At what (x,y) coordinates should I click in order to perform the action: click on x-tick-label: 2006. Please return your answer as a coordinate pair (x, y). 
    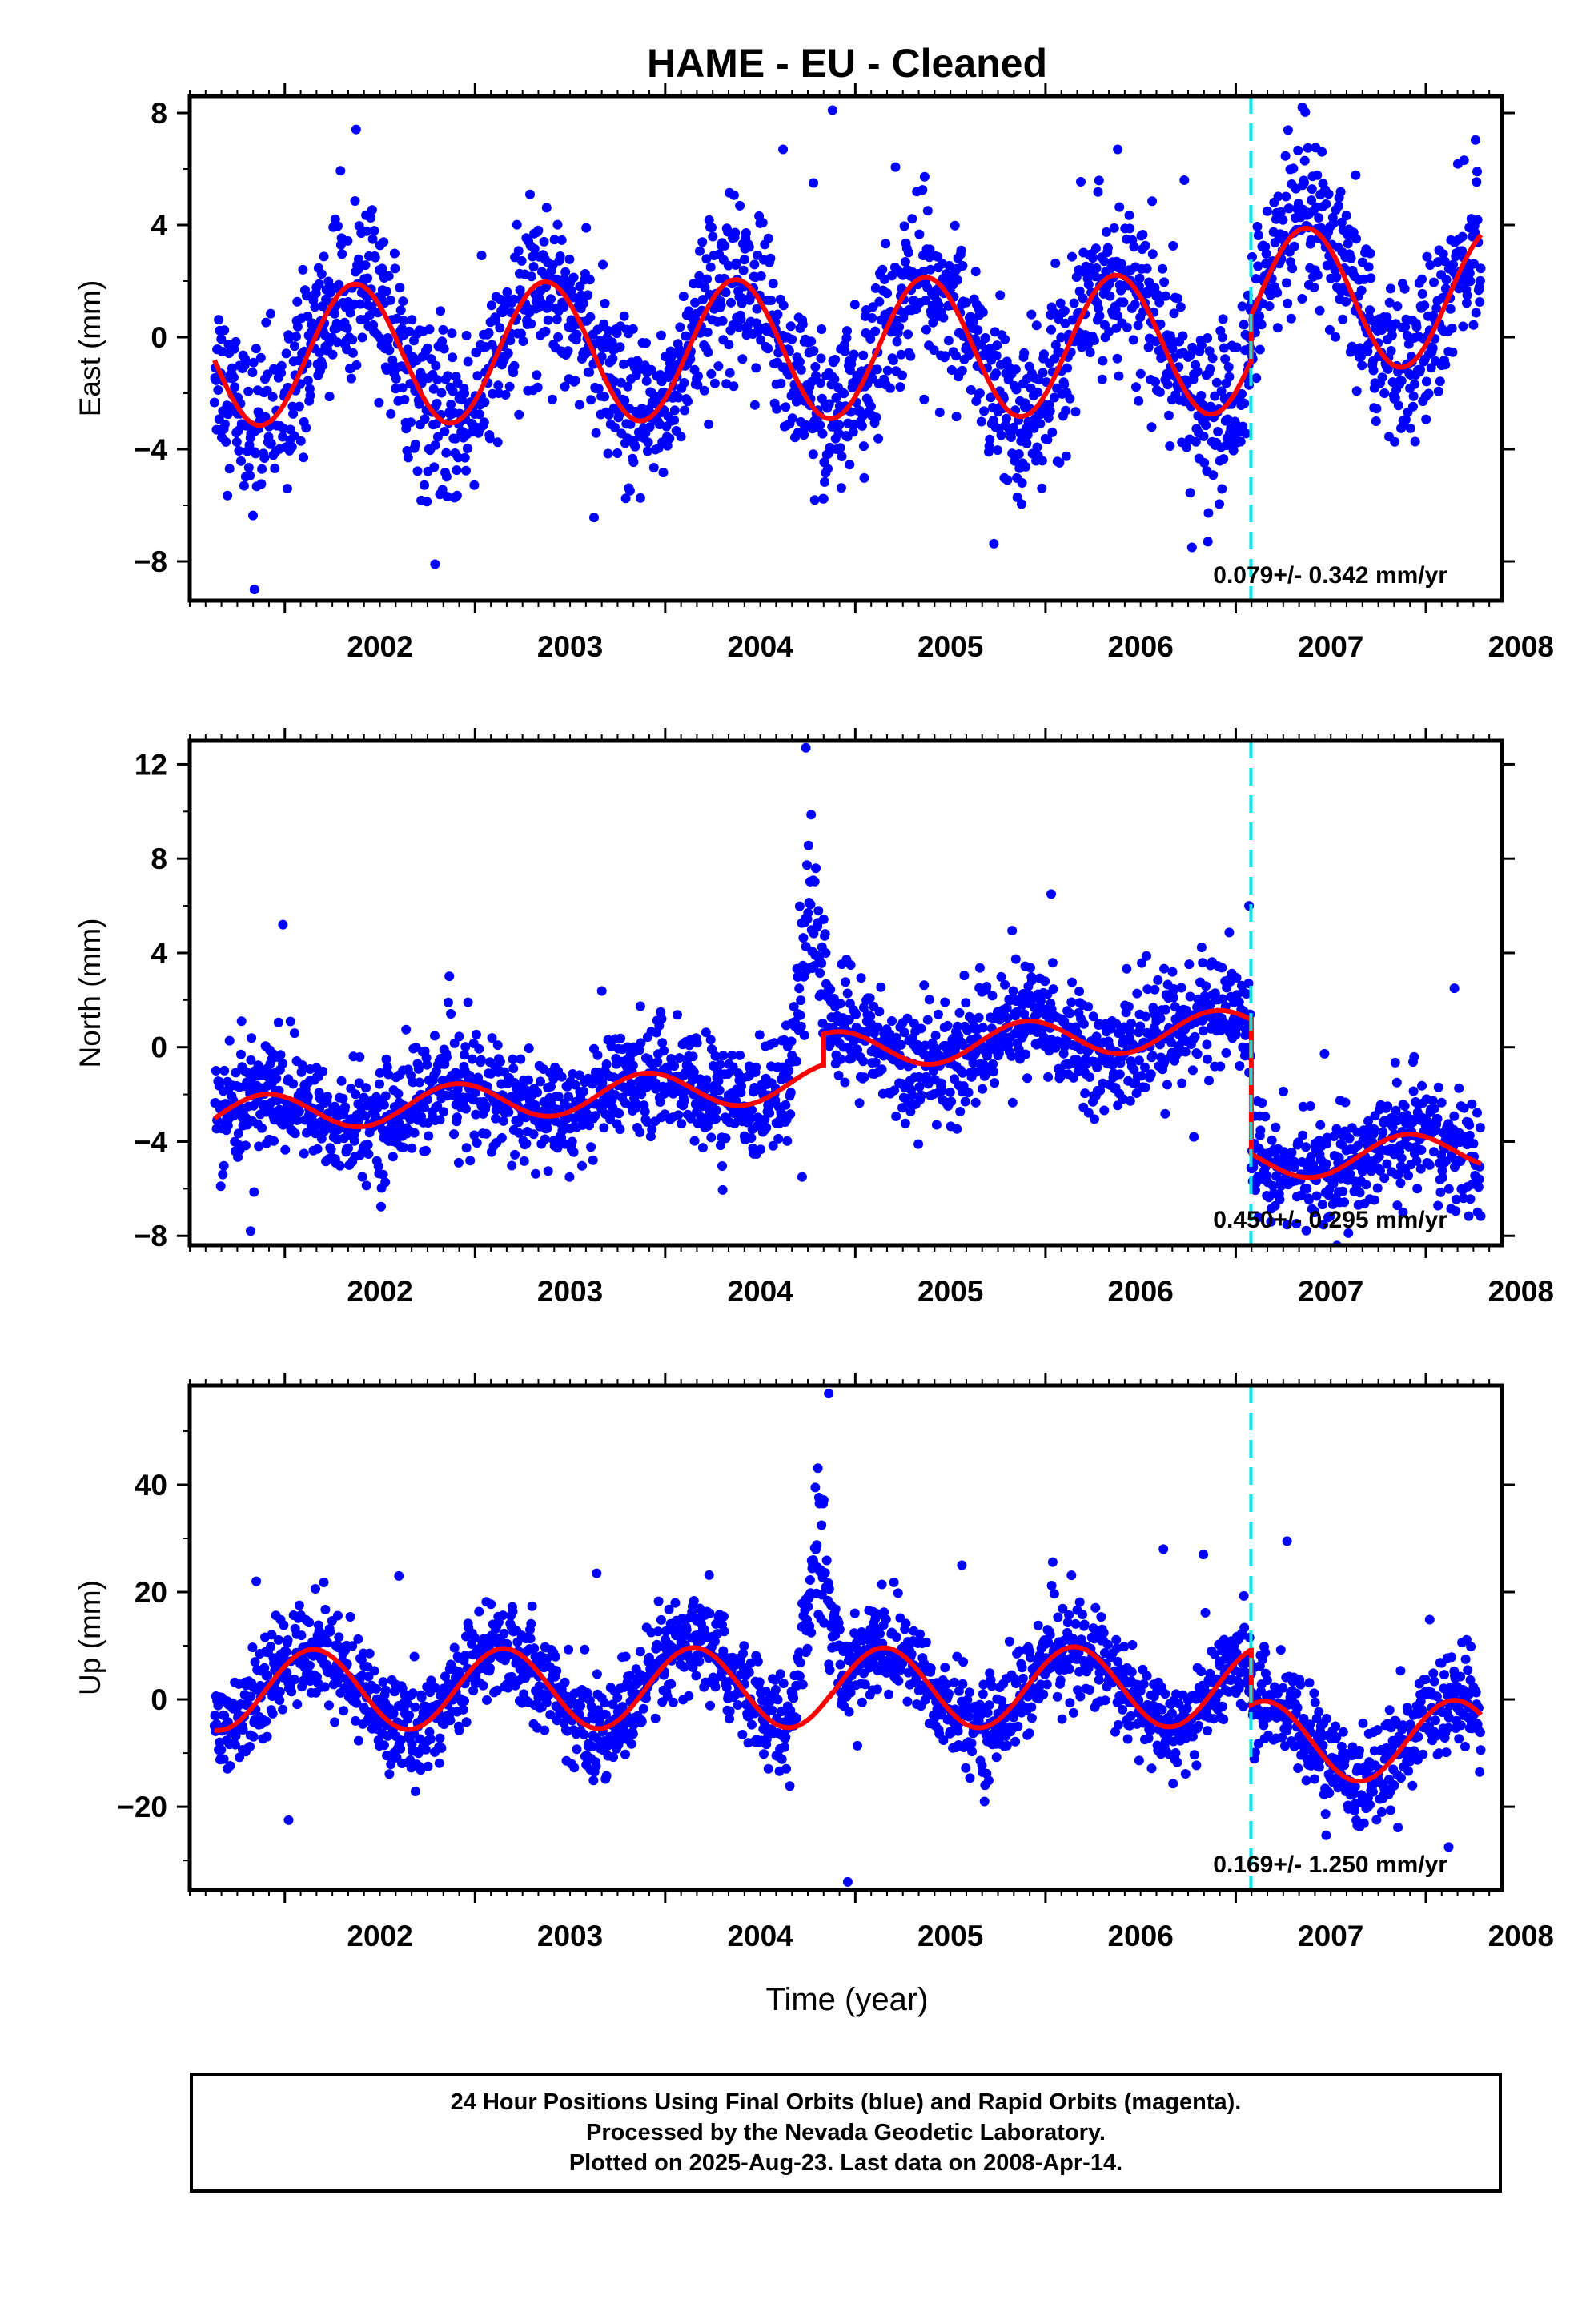
    Looking at the image, I should click on (1141, 1291).